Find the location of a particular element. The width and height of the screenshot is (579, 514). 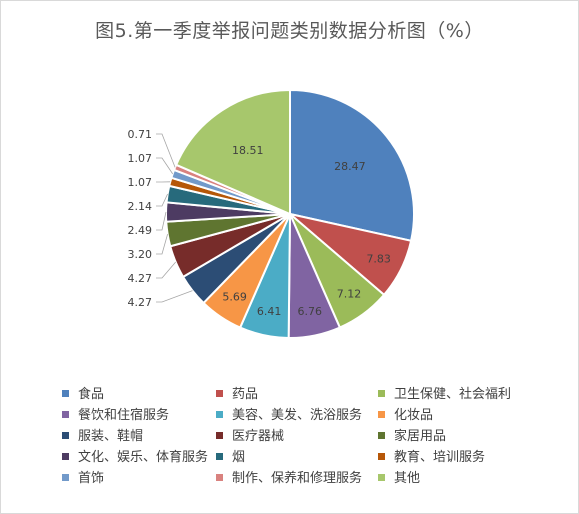

legend-label: 化妆品 is located at coordinates (414, 415).